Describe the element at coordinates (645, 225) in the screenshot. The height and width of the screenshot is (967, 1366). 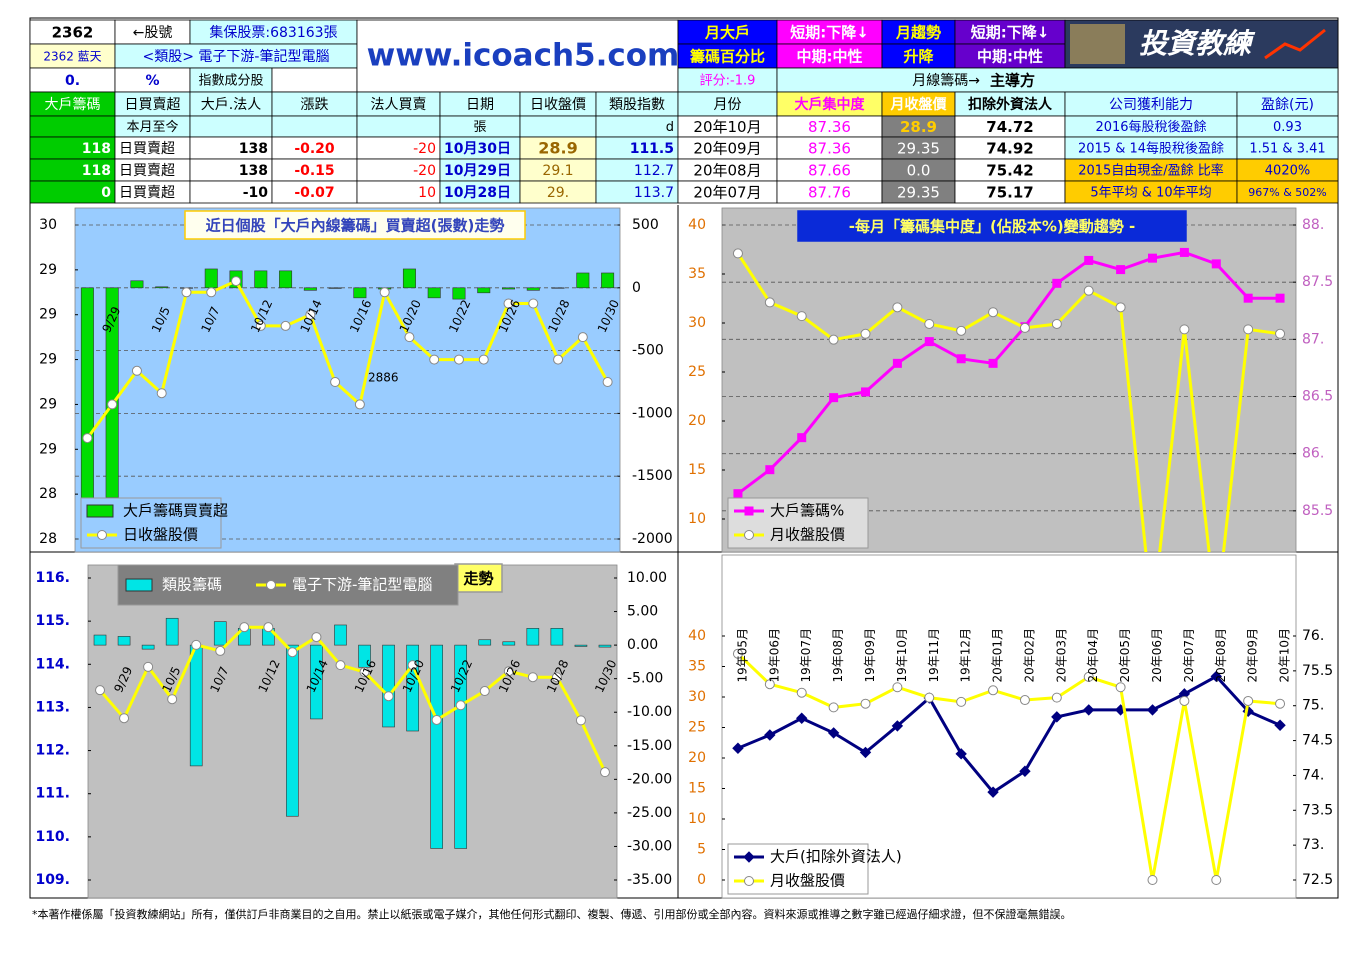
I see `tick-label: 500` at that location.